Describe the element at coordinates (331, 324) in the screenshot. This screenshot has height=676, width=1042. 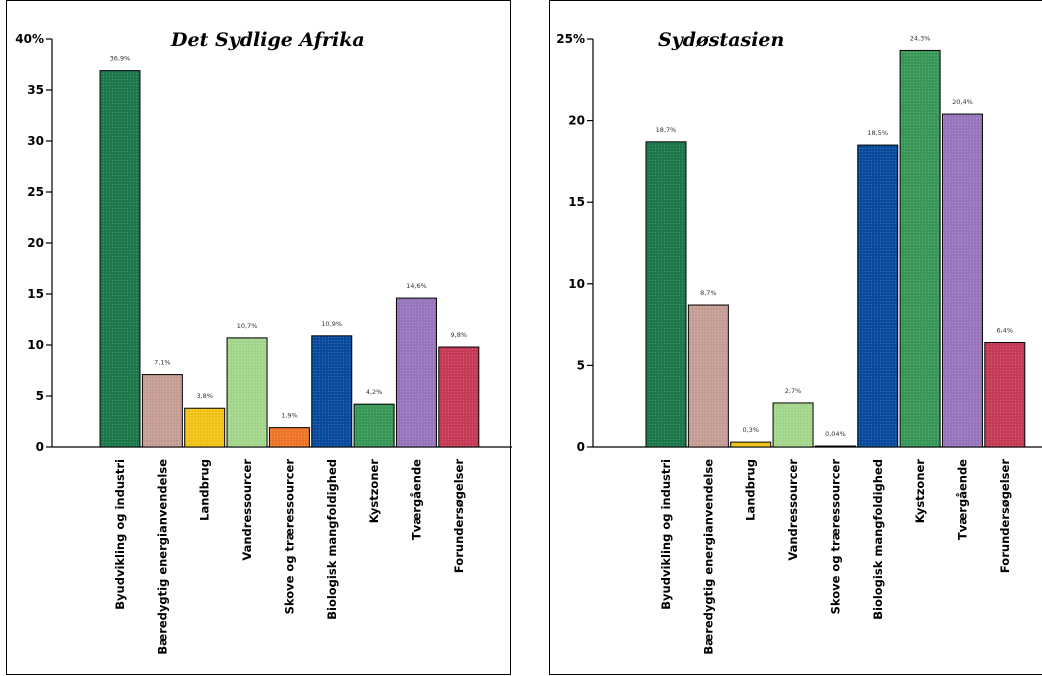
I see `data-label: 10,9%` at that location.